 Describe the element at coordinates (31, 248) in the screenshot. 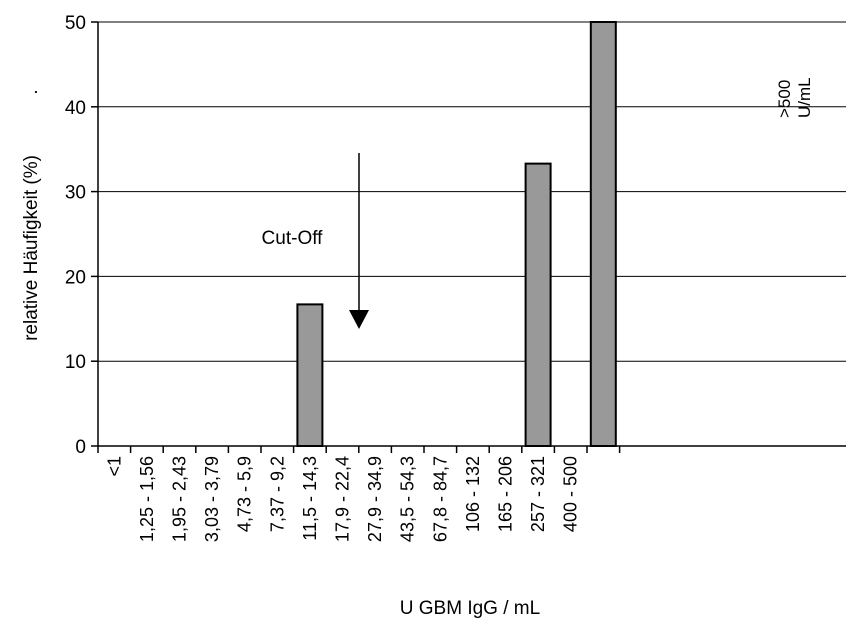

I see `y-axis-label: relative Häufigkeit (%)` at that location.